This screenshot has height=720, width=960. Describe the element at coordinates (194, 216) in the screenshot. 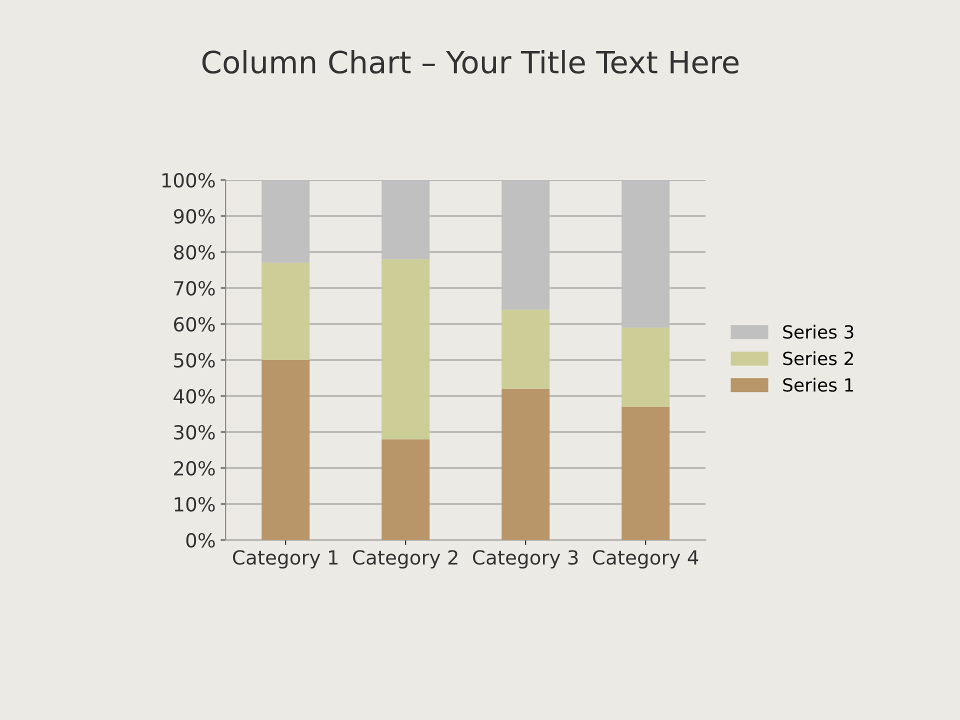

I see `y-tick-label: 90%` at that location.